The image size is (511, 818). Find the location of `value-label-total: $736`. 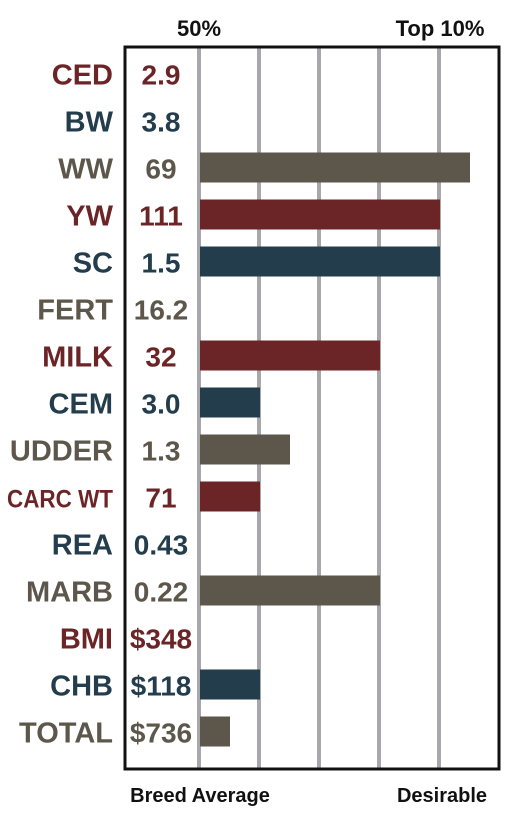

value-label-total: $736 is located at coordinates (161, 733).